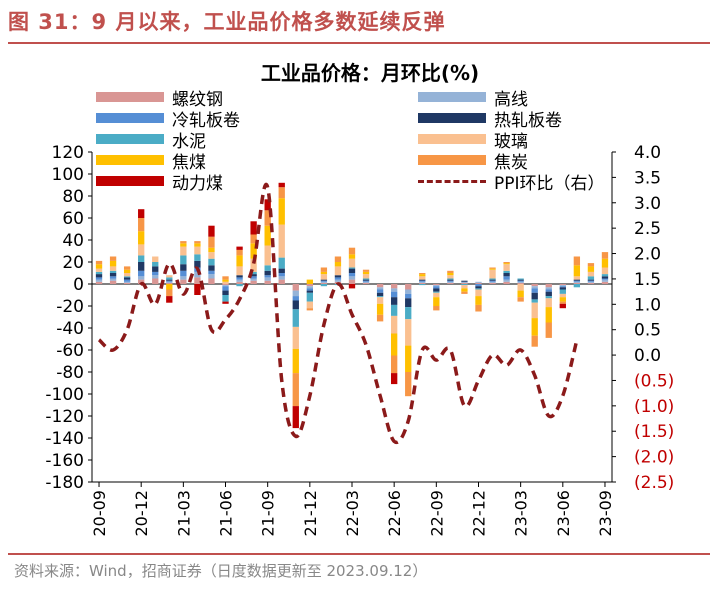  What do you see at coordinates (654, 432) in the screenshot?
I see `right-tick-label: (1.5)` at bounding box center [654, 432].